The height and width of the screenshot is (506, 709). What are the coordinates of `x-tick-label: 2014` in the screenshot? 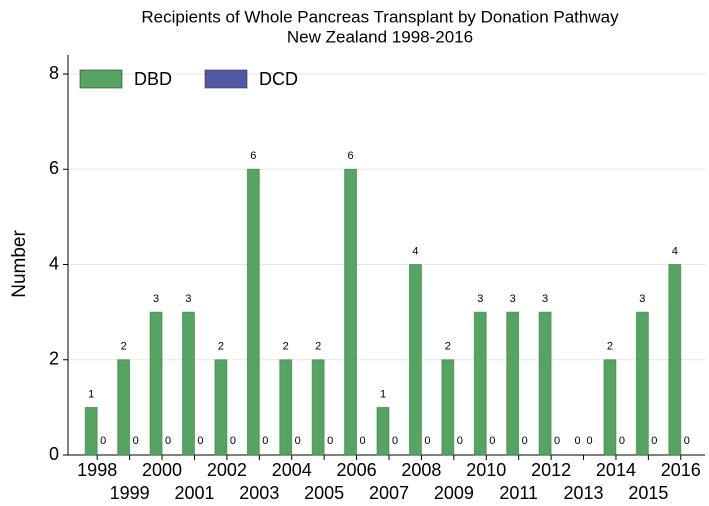 It's located at (616, 470).